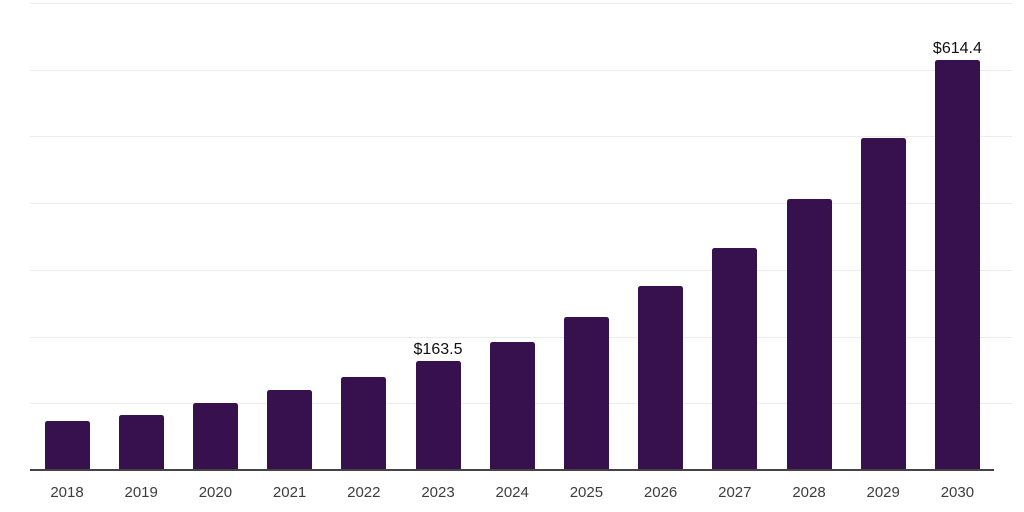 Image resolution: width=1024 pixels, height=512 pixels. Describe the element at coordinates (215, 492) in the screenshot. I see `x-tick-label-2020: 2020` at that location.